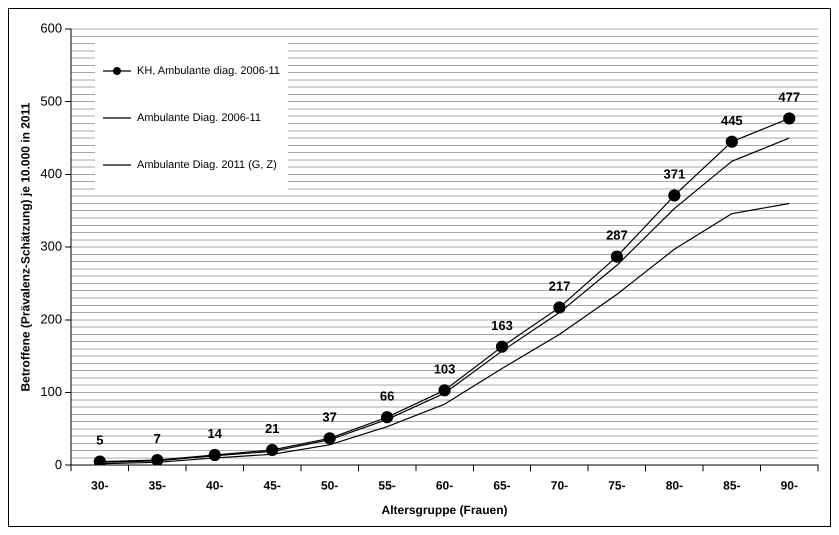 This screenshot has height=535, width=839. Describe the element at coordinates (272, 485) in the screenshot. I see `x-tick-label: 45-` at that location.